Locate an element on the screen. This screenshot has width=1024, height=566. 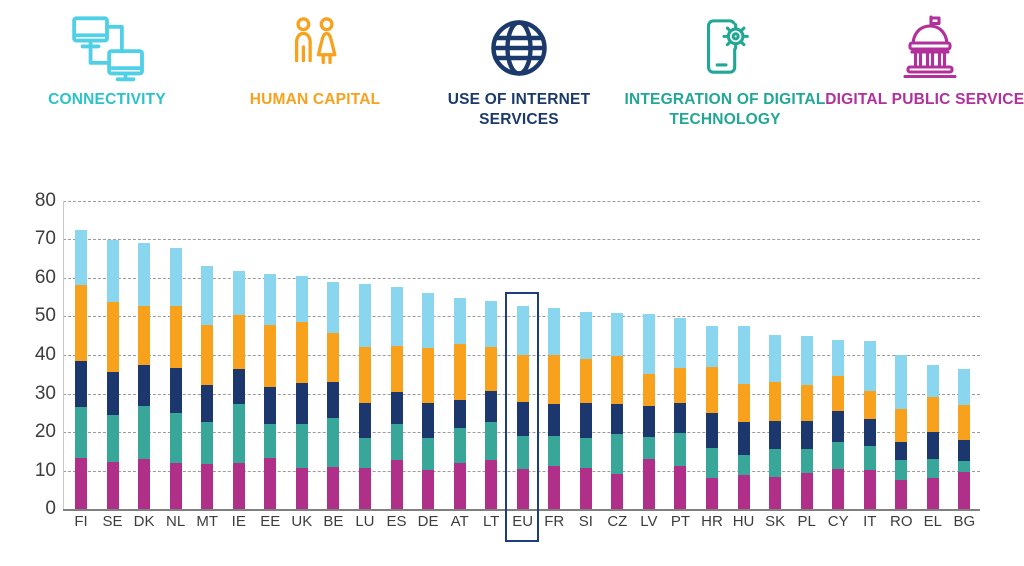
x-tick-label-BG: BG is located at coordinates (964, 521).